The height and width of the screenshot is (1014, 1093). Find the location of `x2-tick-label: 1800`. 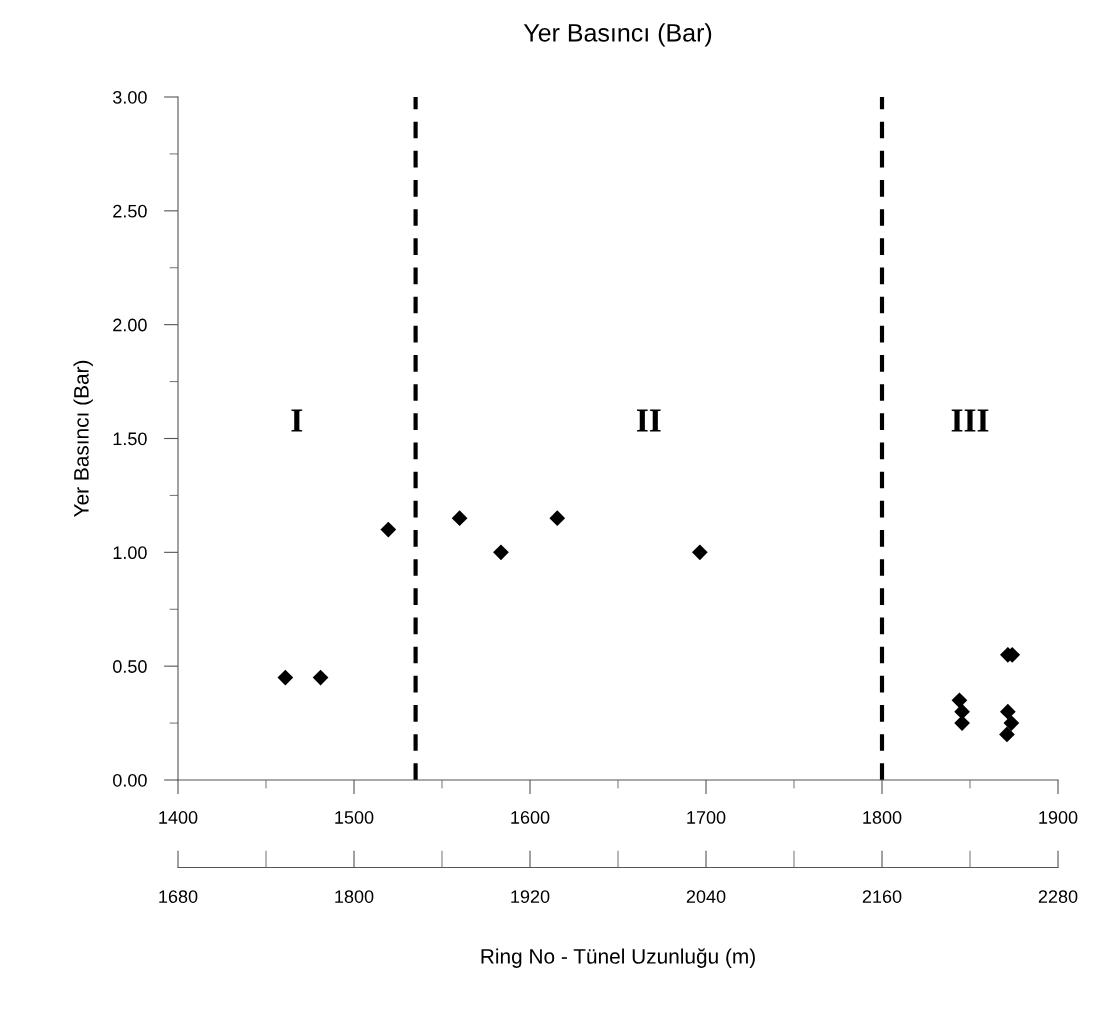

x2-tick-label: 1800 is located at coordinates (354, 896).